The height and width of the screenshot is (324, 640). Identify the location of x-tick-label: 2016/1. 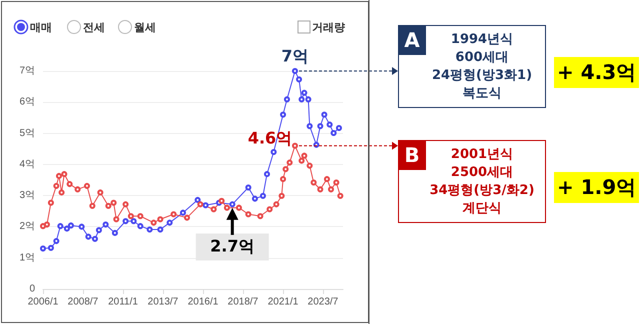
(203, 302).